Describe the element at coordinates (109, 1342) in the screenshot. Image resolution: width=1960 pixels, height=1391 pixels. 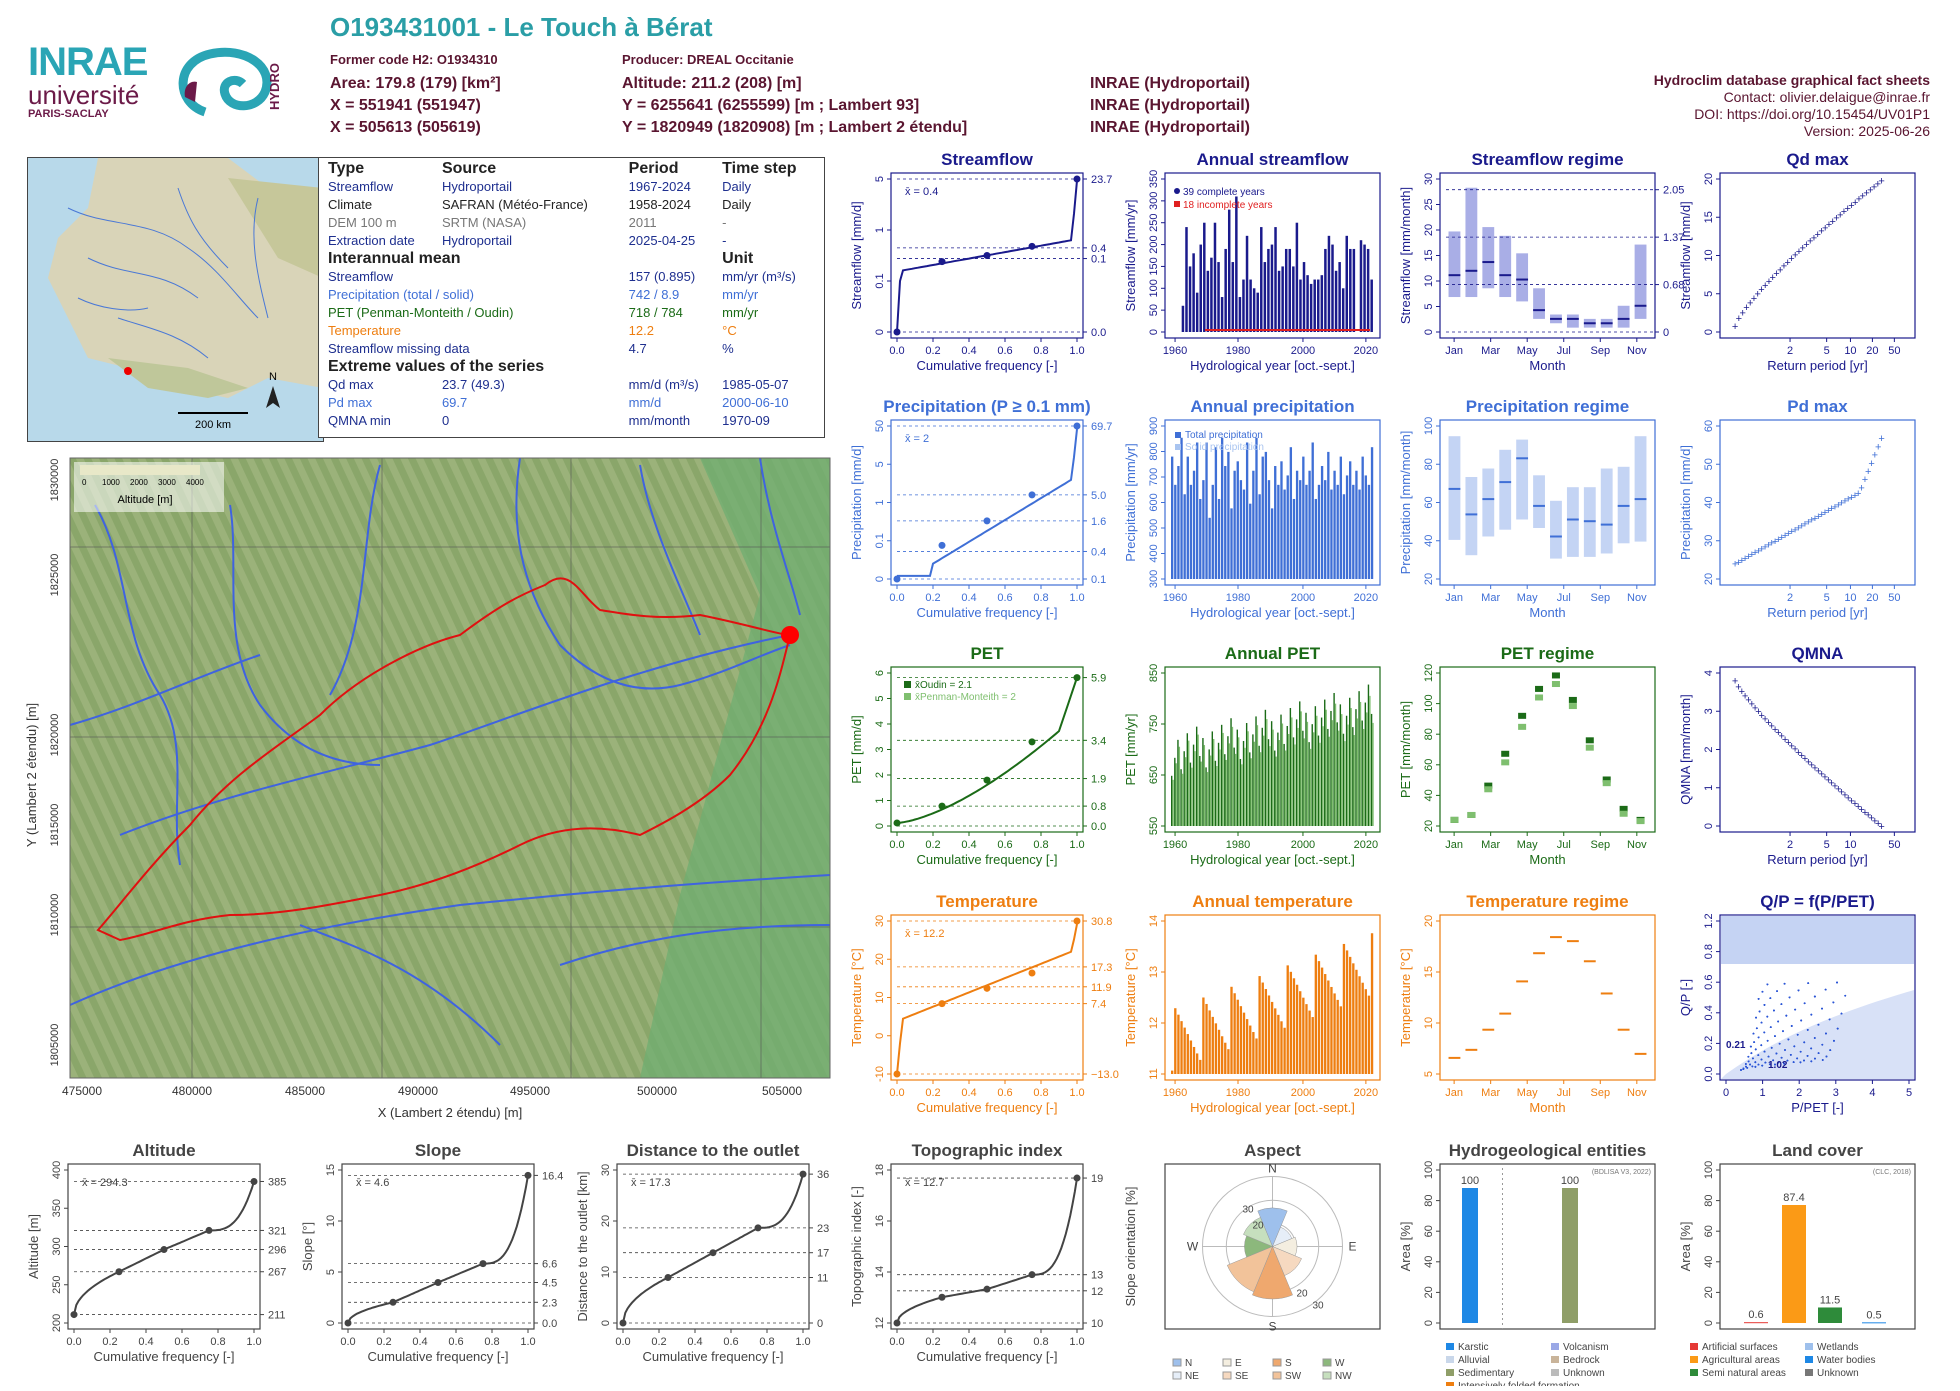
I see `x-tick-label: 0.2` at that location.